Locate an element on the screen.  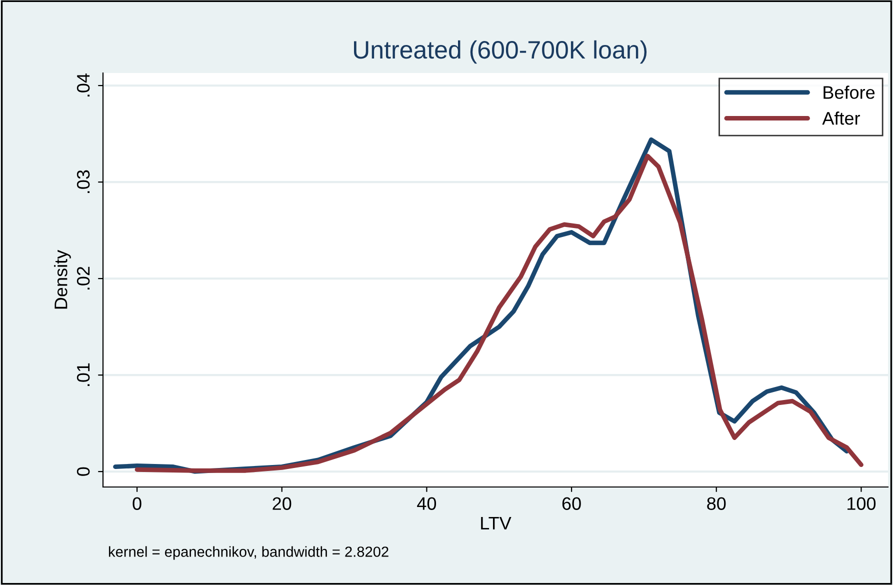
y-axis-title: Density is located at coordinates (62, 279).